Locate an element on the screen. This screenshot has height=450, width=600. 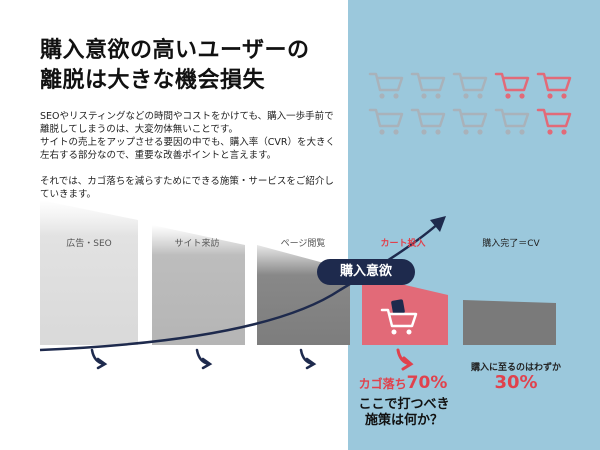
cart-abandon-stat: カゴ落ち70% is located at coordinates (403, 383).